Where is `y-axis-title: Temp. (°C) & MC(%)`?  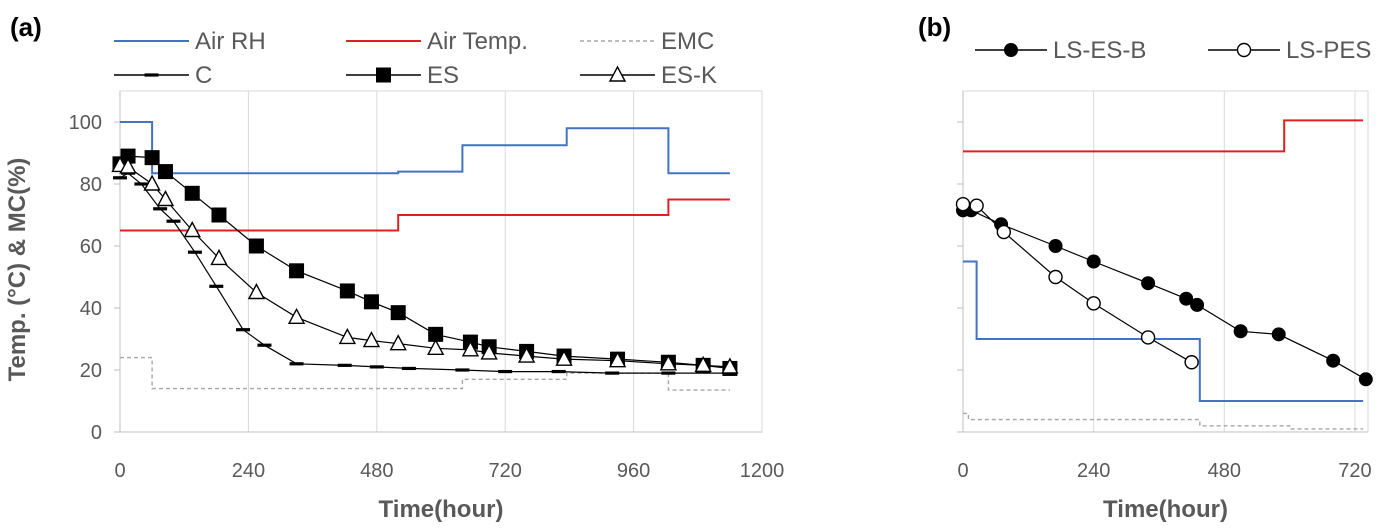
y-axis-title: Temp. (°C) & MC(%) is located at coordinates (17, 270).